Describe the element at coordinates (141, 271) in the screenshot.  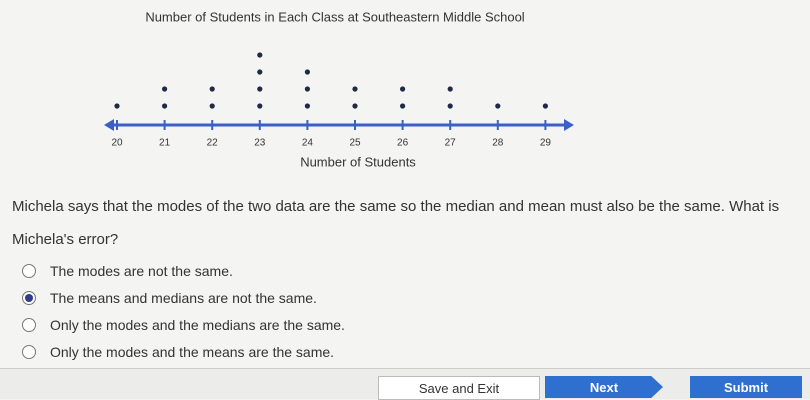
I see `option-text: The modes are not the same.` at that location.